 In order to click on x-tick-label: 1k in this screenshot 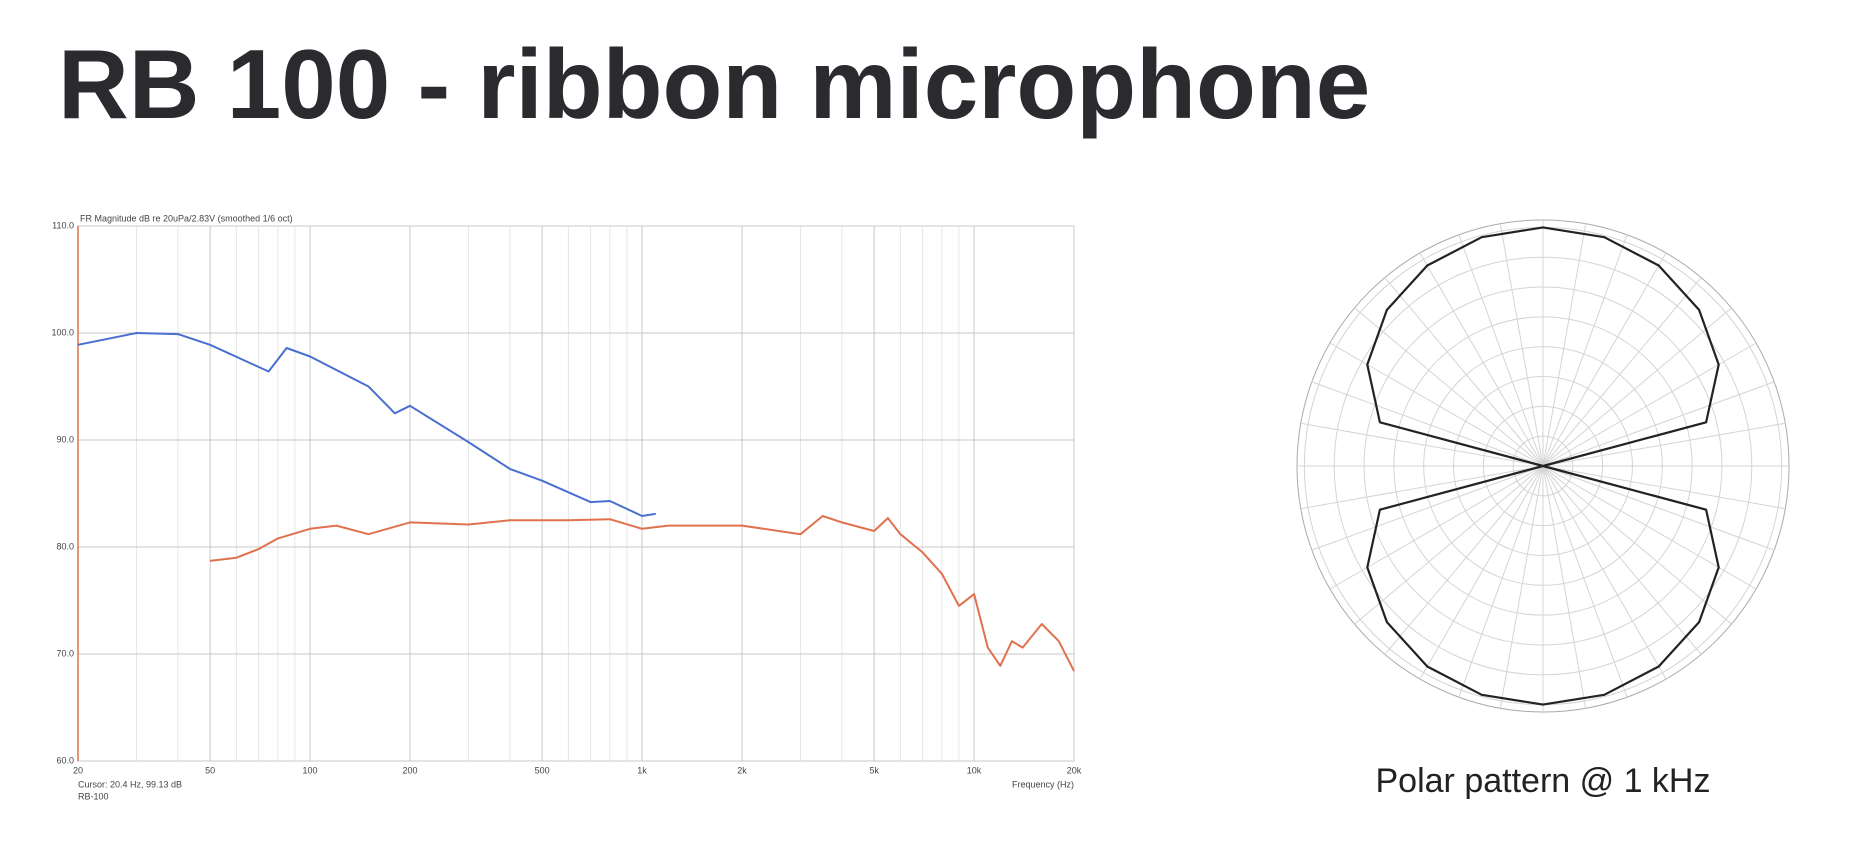, I will do `click(642, 770)`.